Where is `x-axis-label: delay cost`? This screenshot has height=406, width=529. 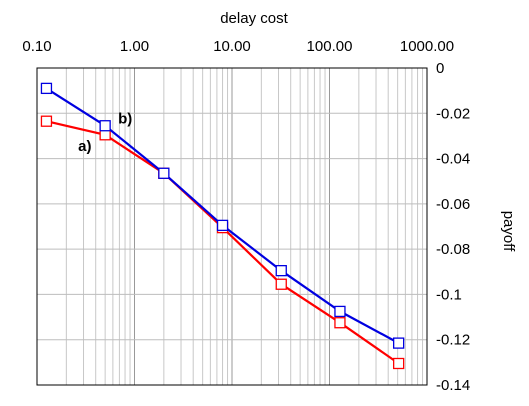 x-axis-label: delay cost is located at coordinates (254, 18).